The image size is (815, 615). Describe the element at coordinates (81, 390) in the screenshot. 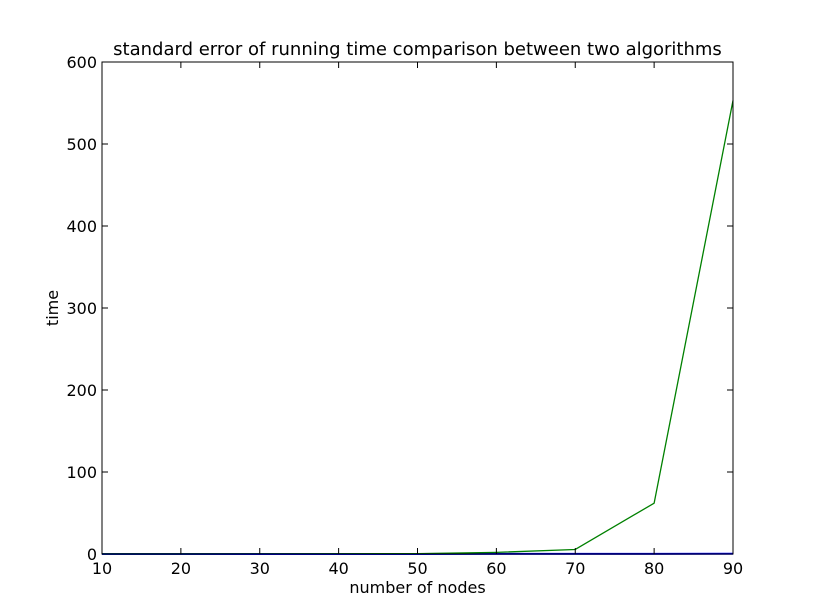

I see `y-tick-label: 200` at that location.